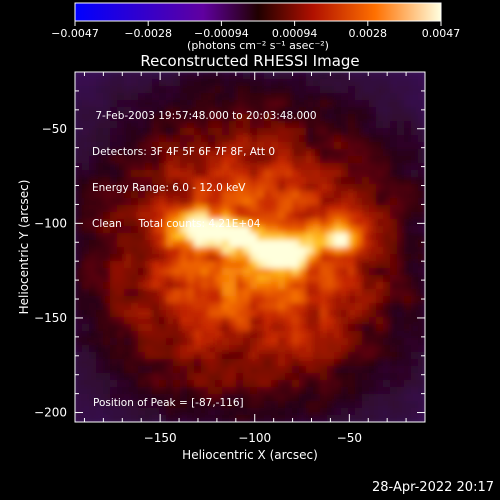 The image size is (500, 500). What do you see at coordinates (50, 223) in the screenshot?
I see `y-tick-label: −100` at bounding box center [50, 223].